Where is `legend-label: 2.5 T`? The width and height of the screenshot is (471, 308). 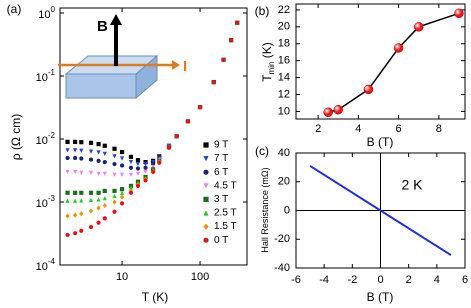 legend-label: 2.5 T is located at coordinates (225, 213).